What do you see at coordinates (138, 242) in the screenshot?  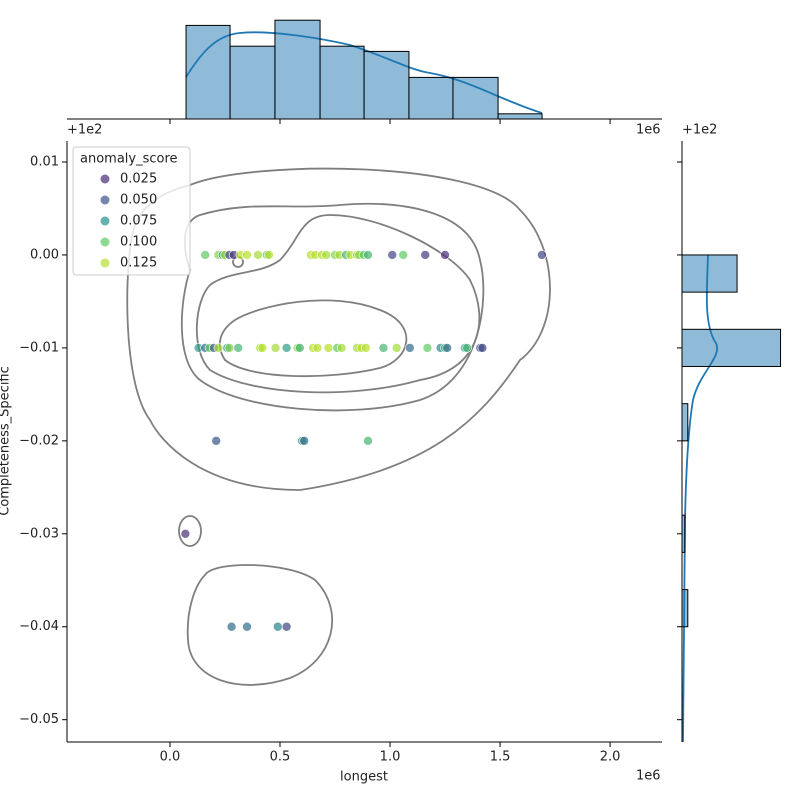 I see `legend-label: 0.100` at bounding box center [138, 242].